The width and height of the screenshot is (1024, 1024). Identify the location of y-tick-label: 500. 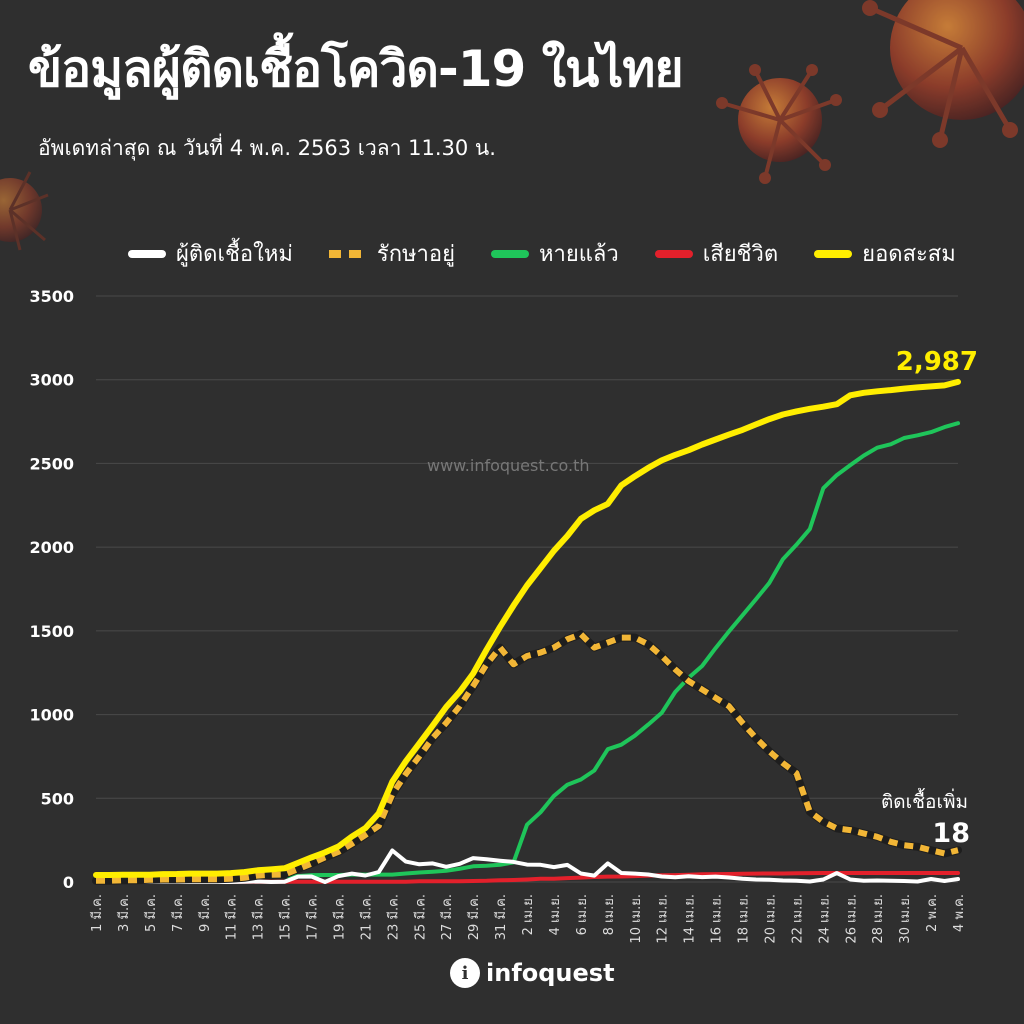
(57, 798).